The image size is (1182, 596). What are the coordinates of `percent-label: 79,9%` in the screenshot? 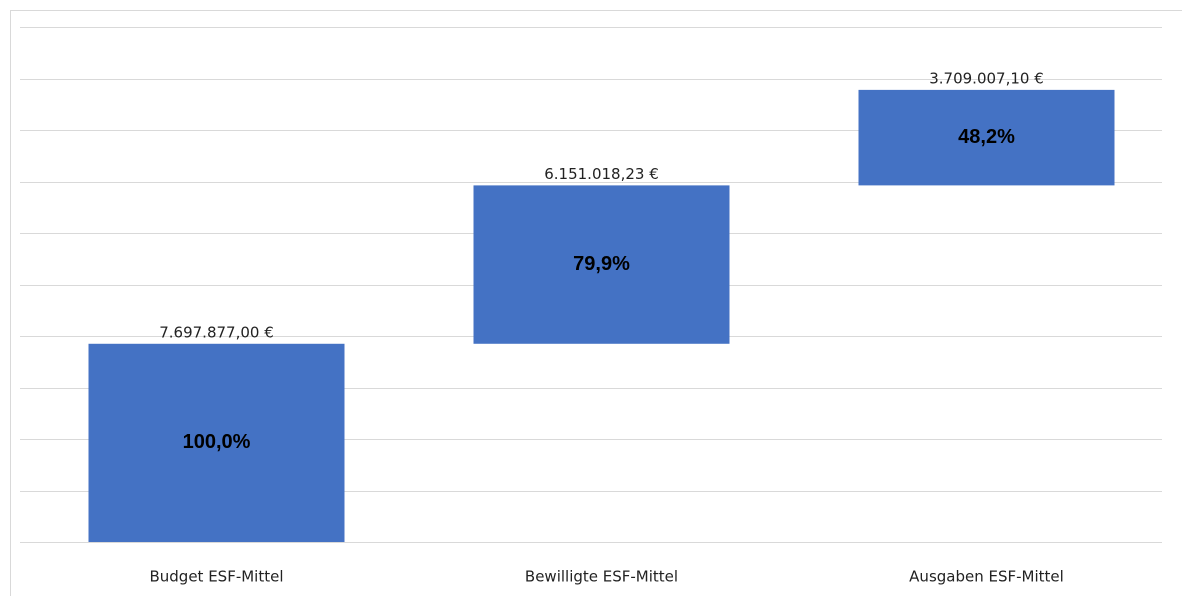 It's located at (601, 264).